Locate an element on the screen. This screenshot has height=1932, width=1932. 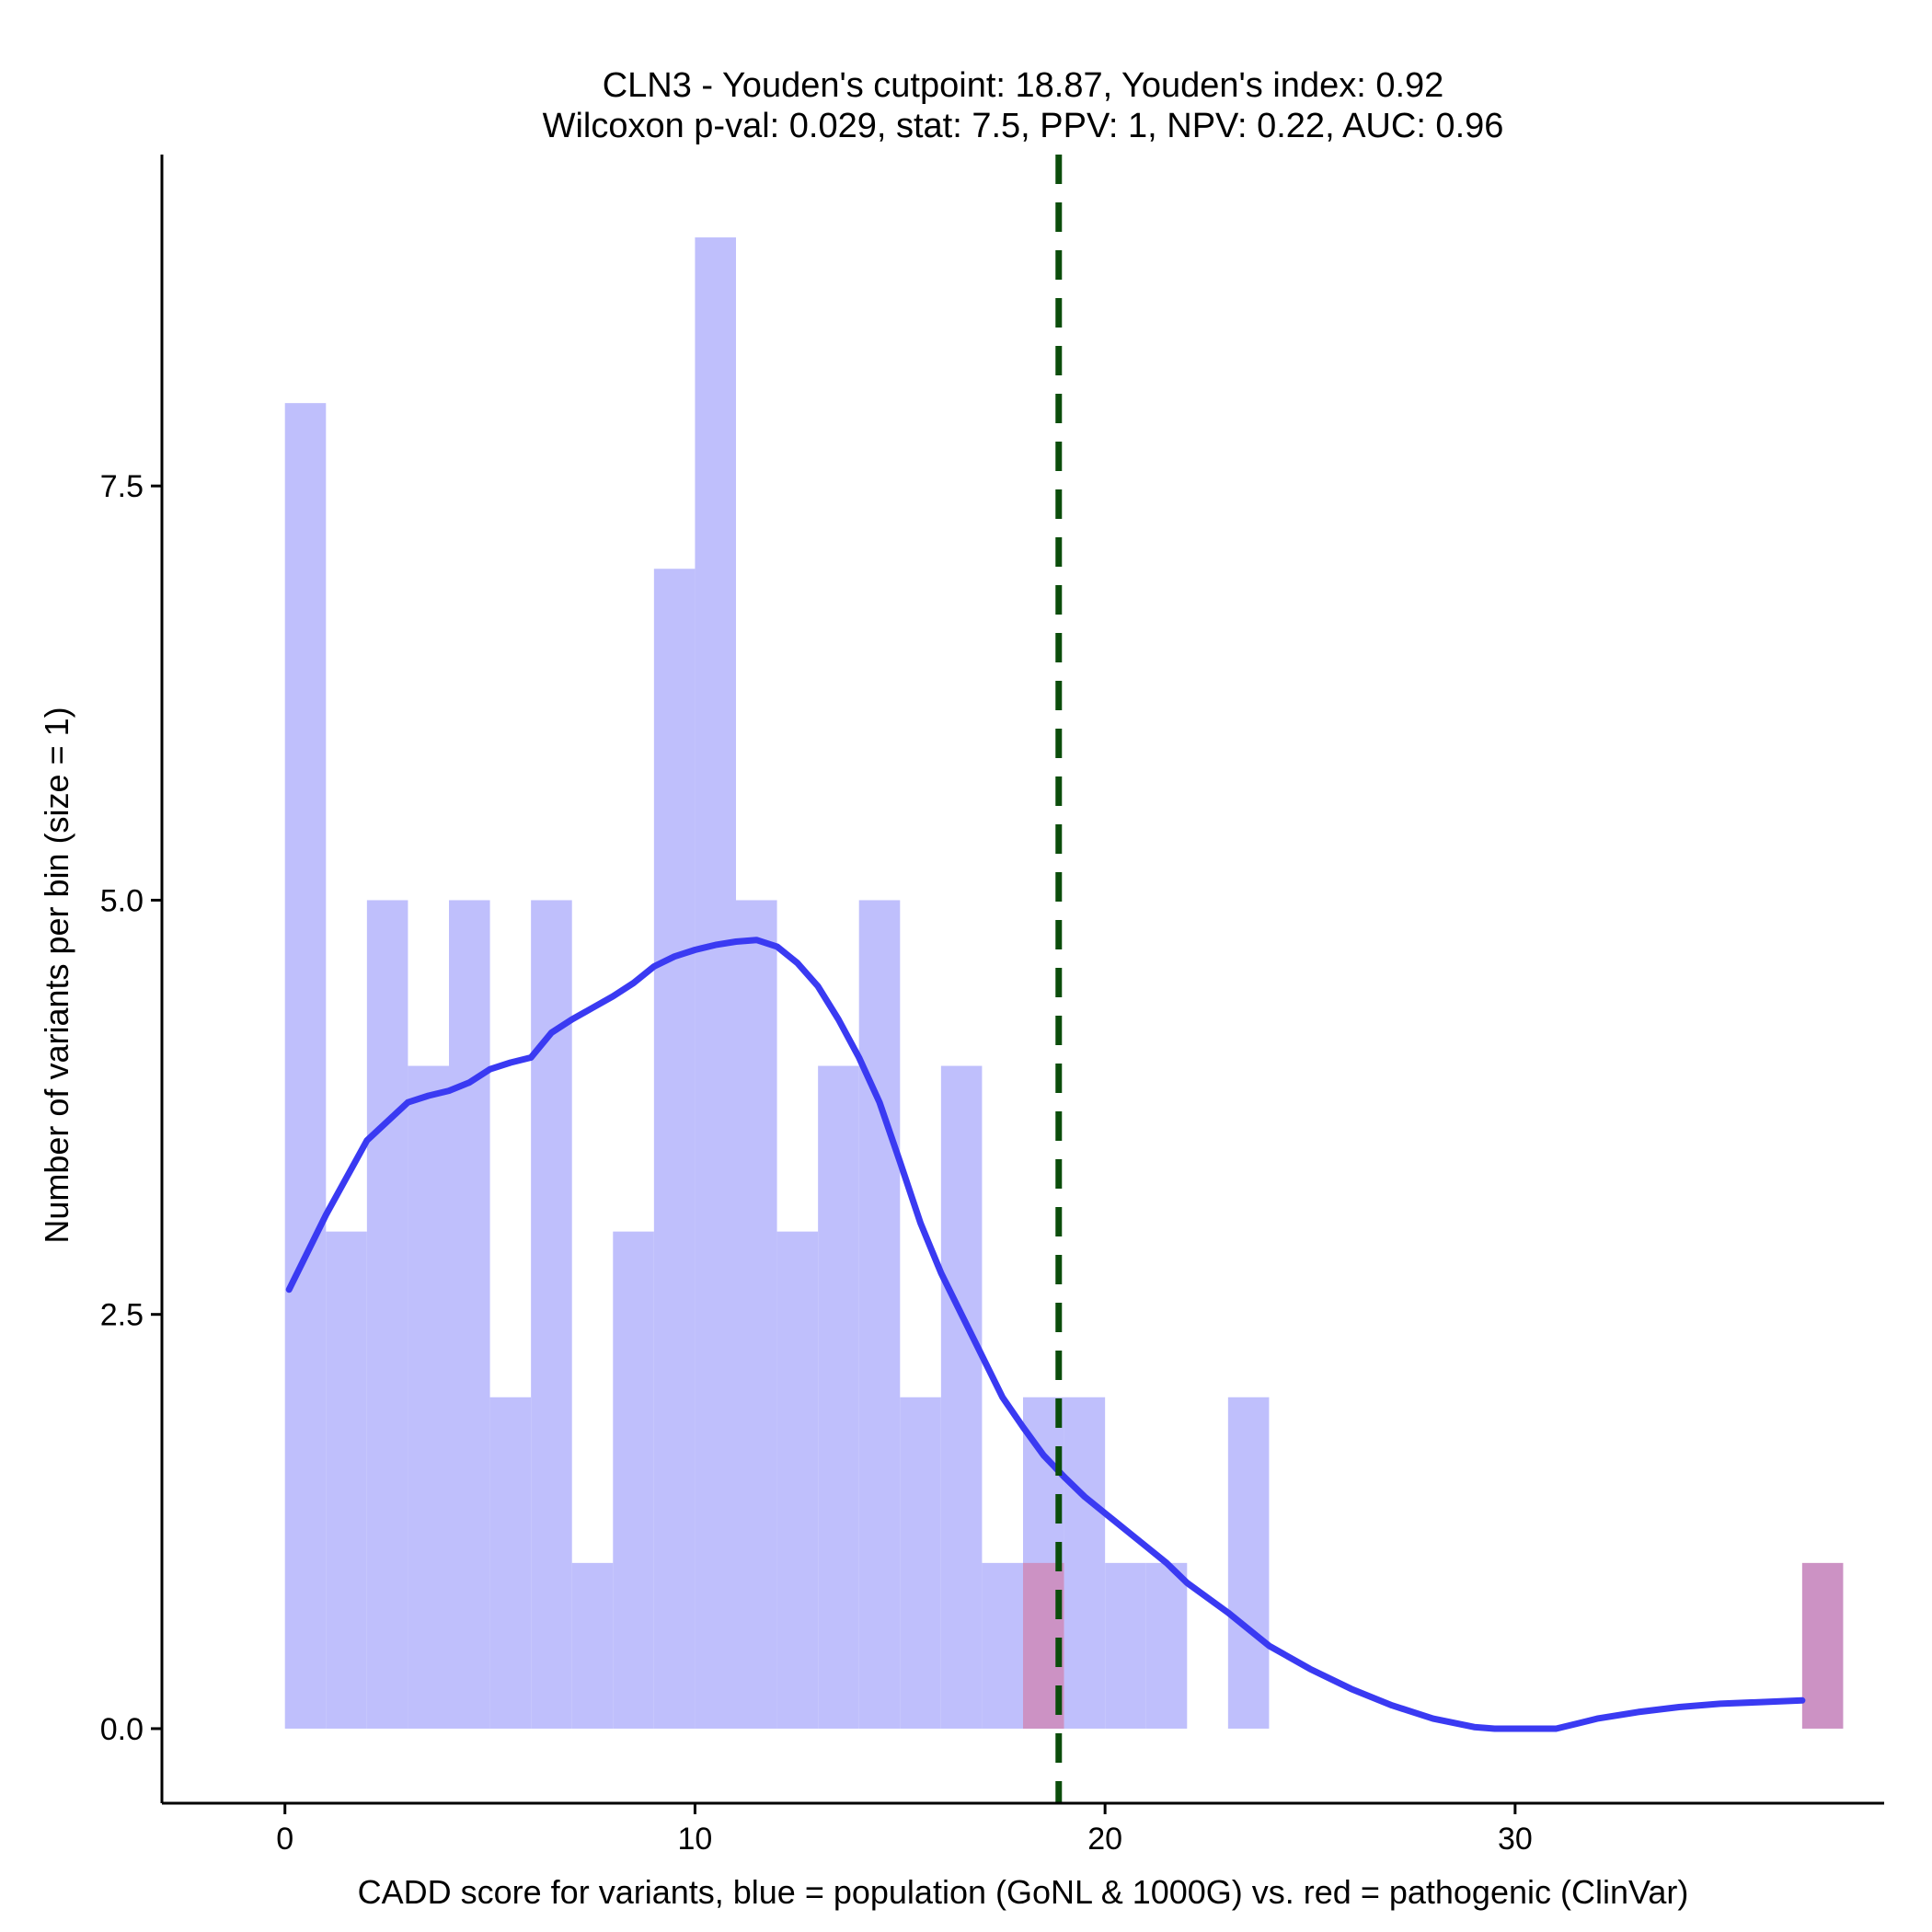
x-tick-label: 30 is located at coordinates (1515, 1839).